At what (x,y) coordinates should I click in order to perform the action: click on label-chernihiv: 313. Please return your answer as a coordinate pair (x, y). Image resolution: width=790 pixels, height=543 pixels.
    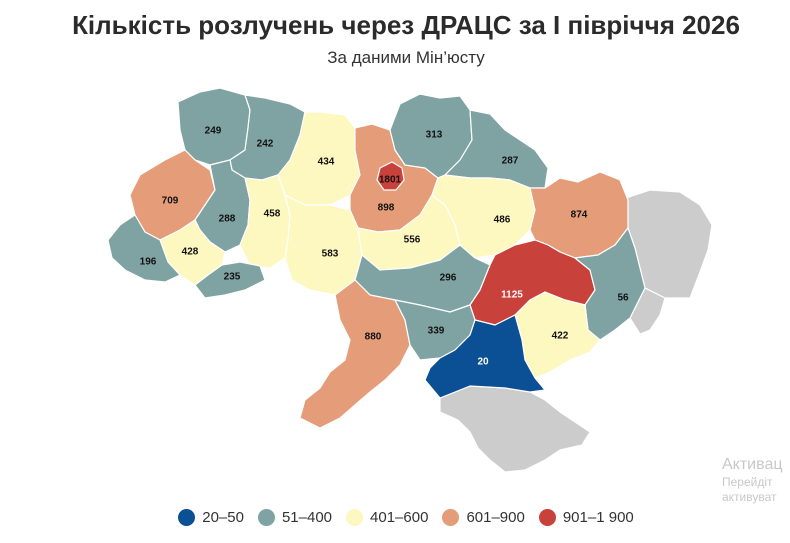
    Looking at the image, I should click on (434, 135).